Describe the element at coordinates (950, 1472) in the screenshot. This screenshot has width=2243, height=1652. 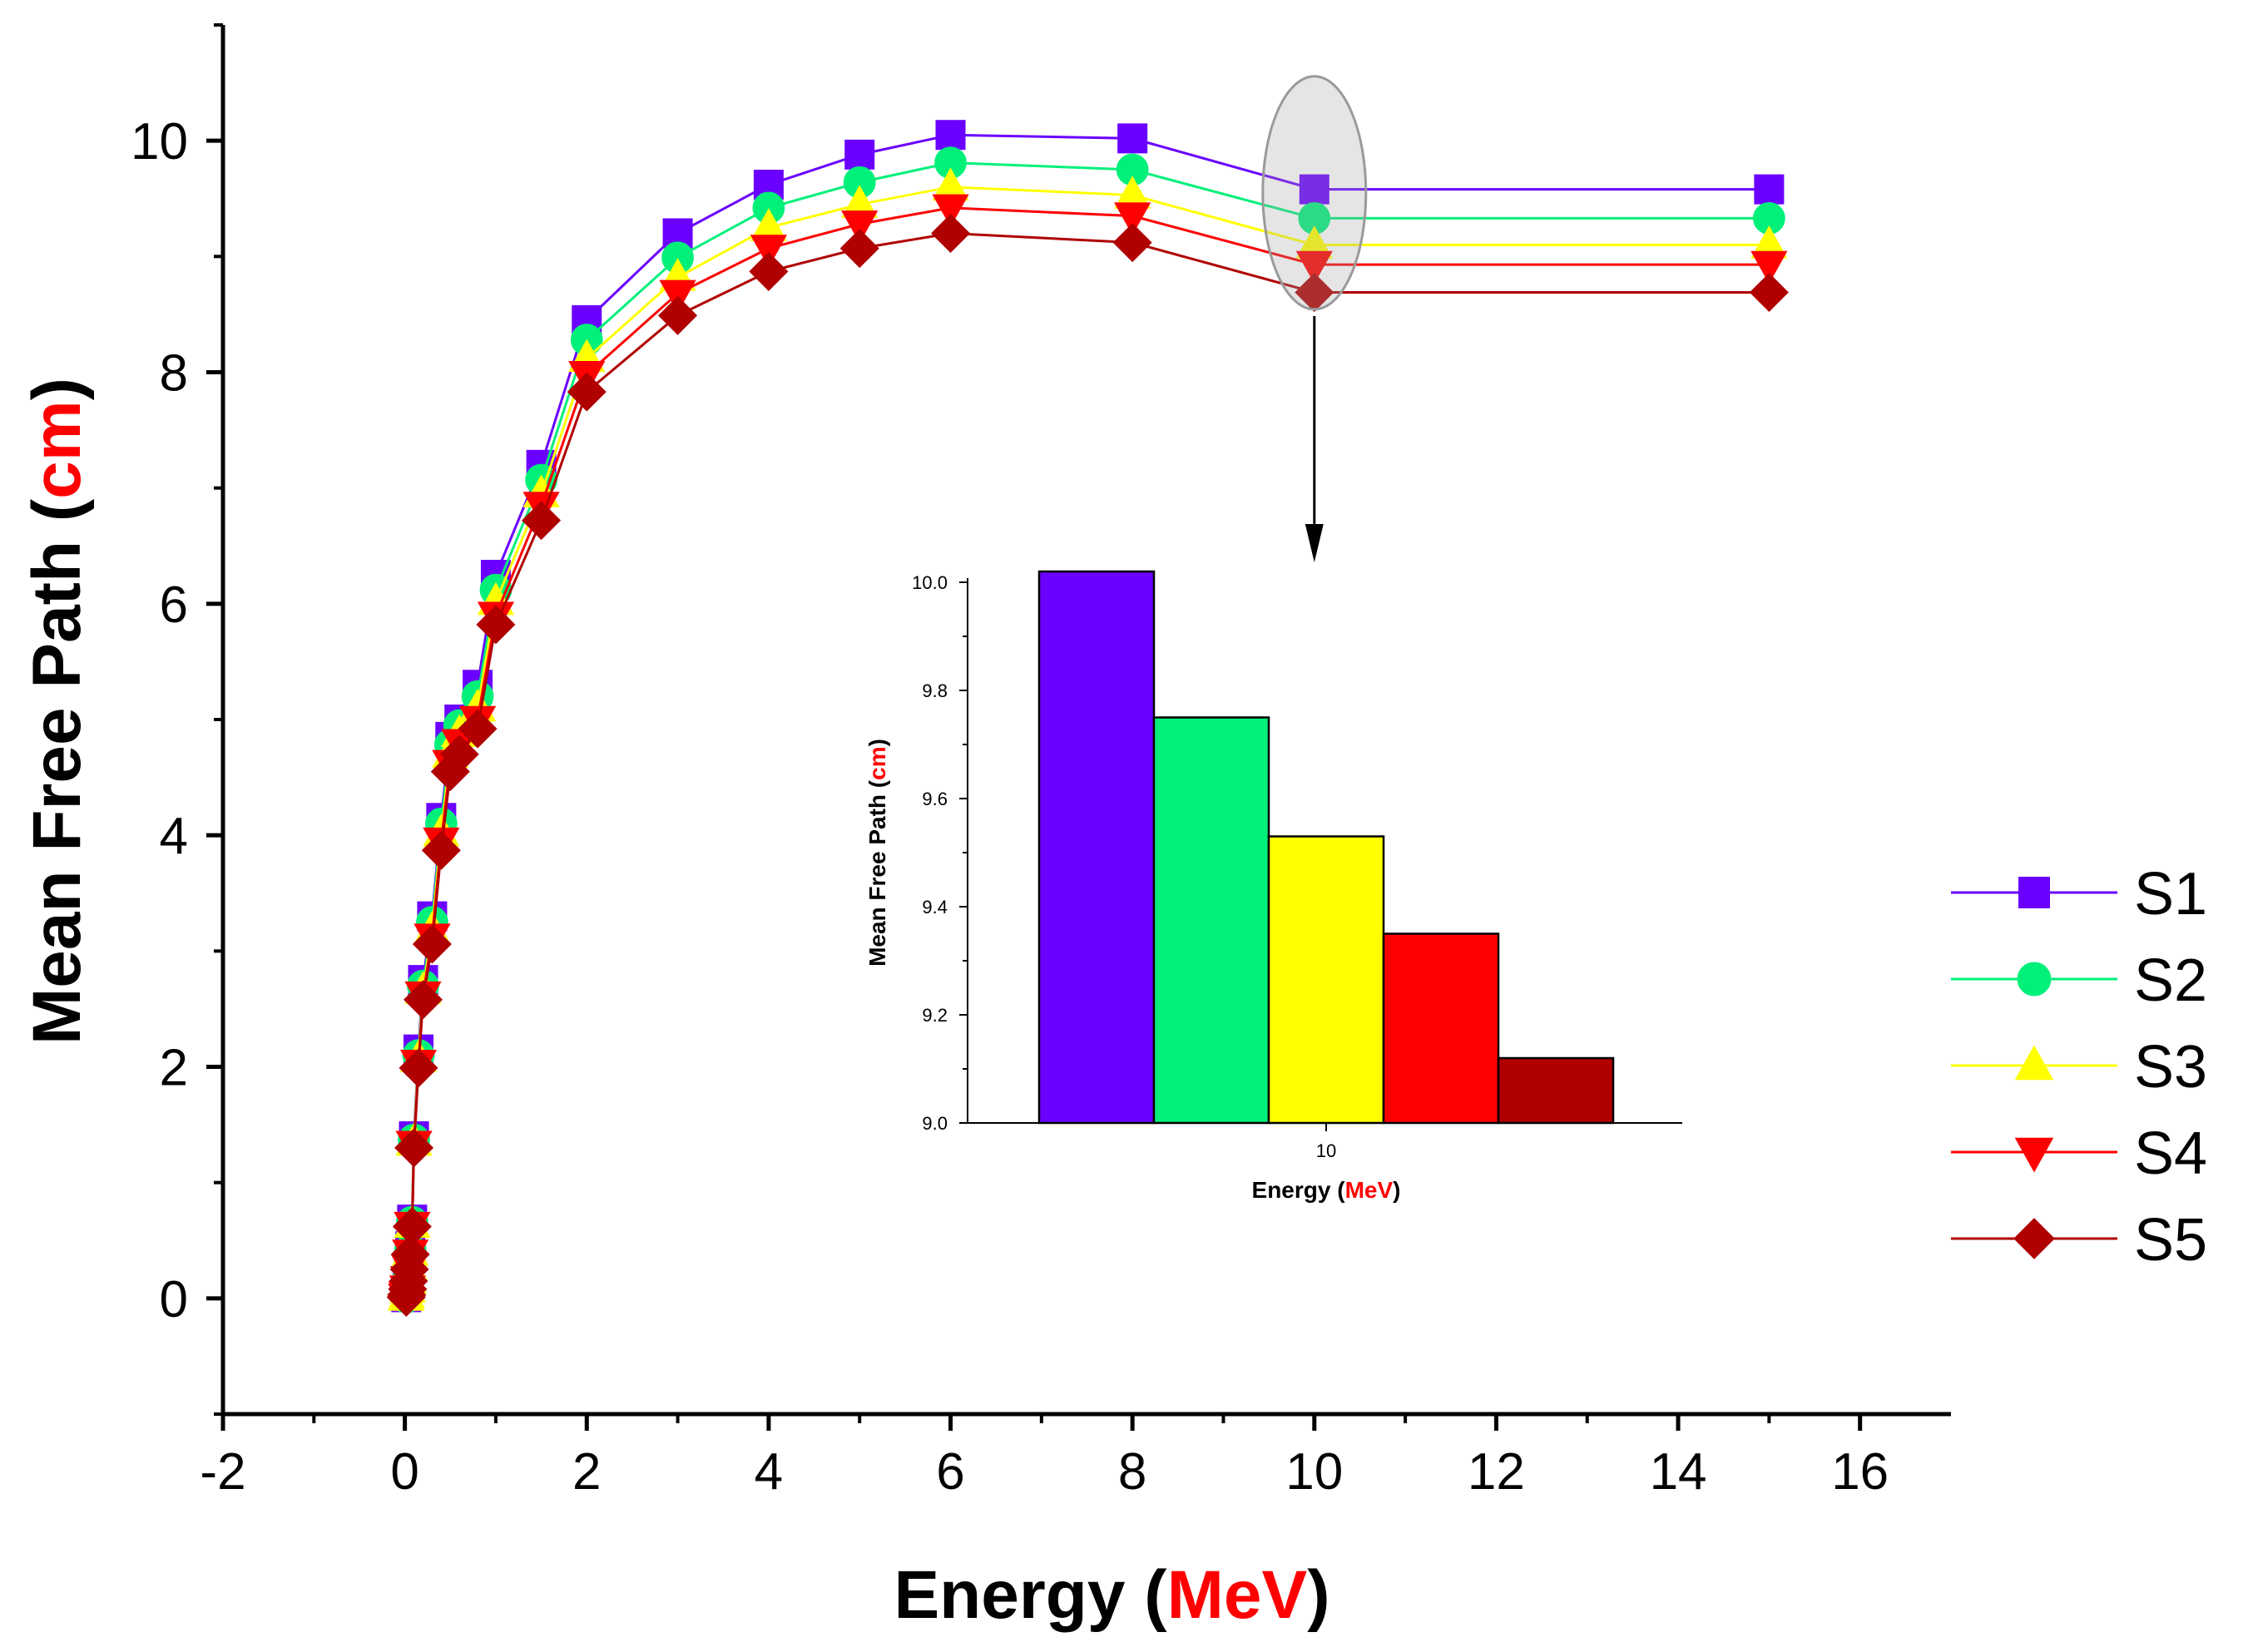
I see `x-tick-label: 6` at that location.